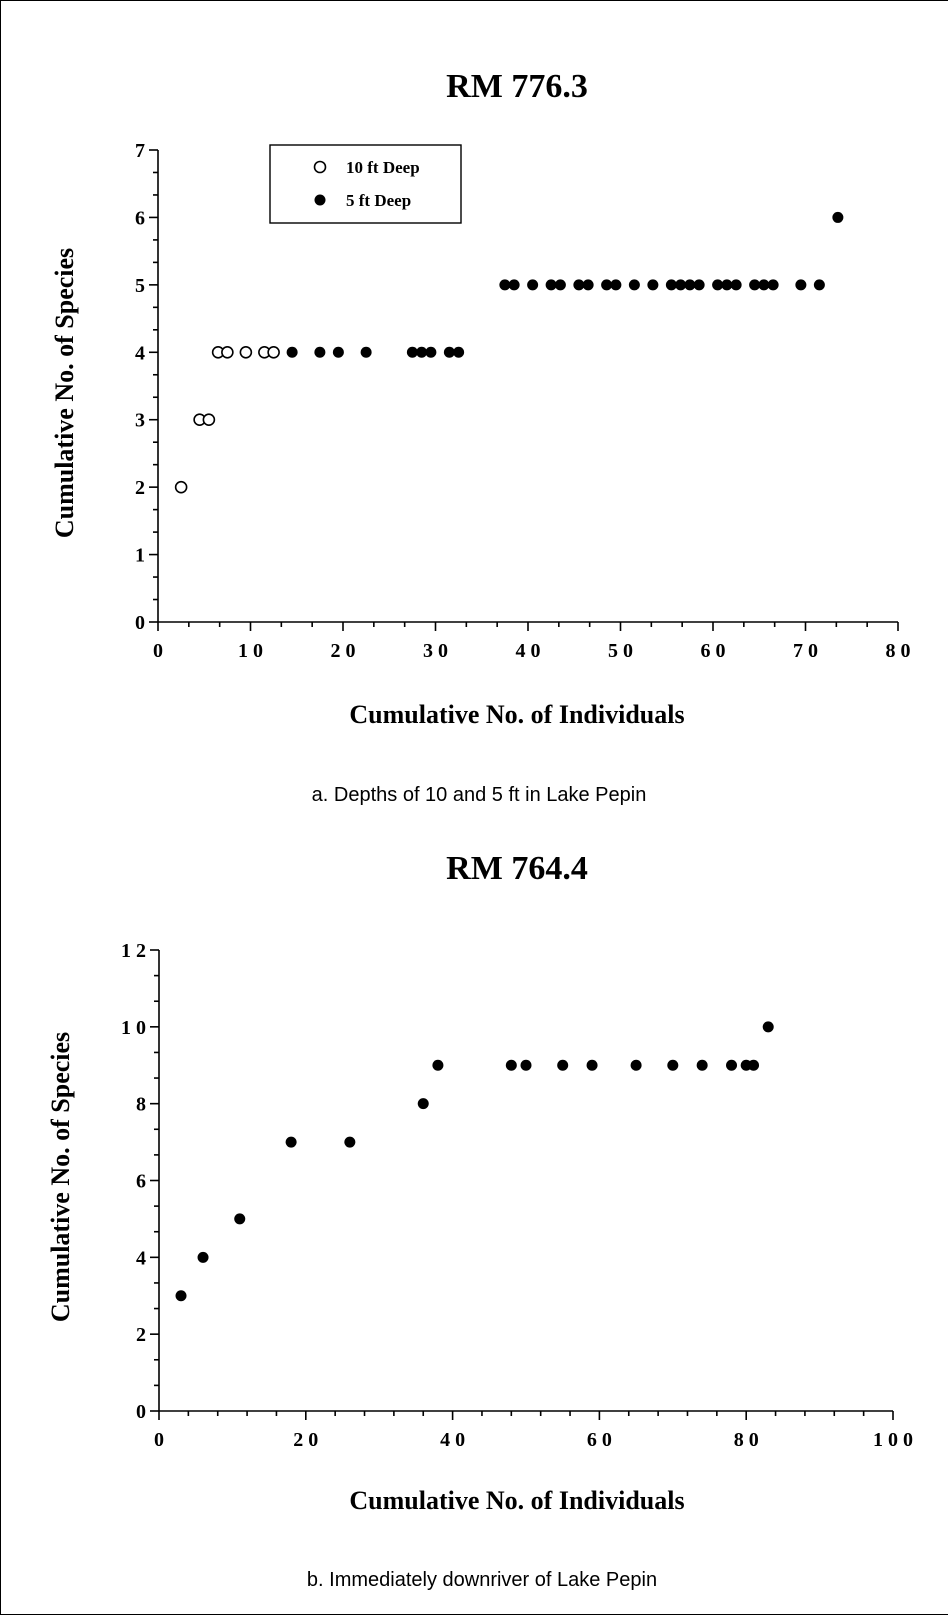 This screenshot has height=1617, width=950. What do you see at coordinates (620, 651) in the screenshot?
I see `chart-a-x-tick-label: 5 0` at bounding box center [620, 651].